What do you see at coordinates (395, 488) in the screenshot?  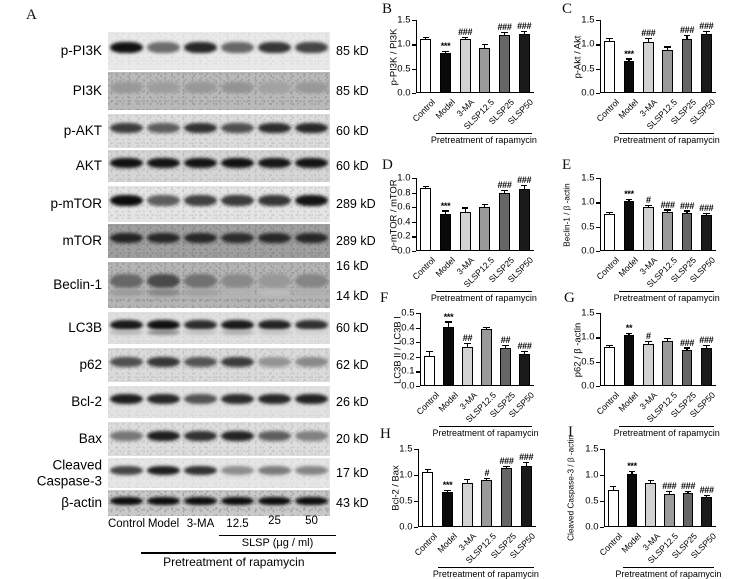 I see `y-axis-label: Bcl-2 / Bax` at bounding box center [395, 488].